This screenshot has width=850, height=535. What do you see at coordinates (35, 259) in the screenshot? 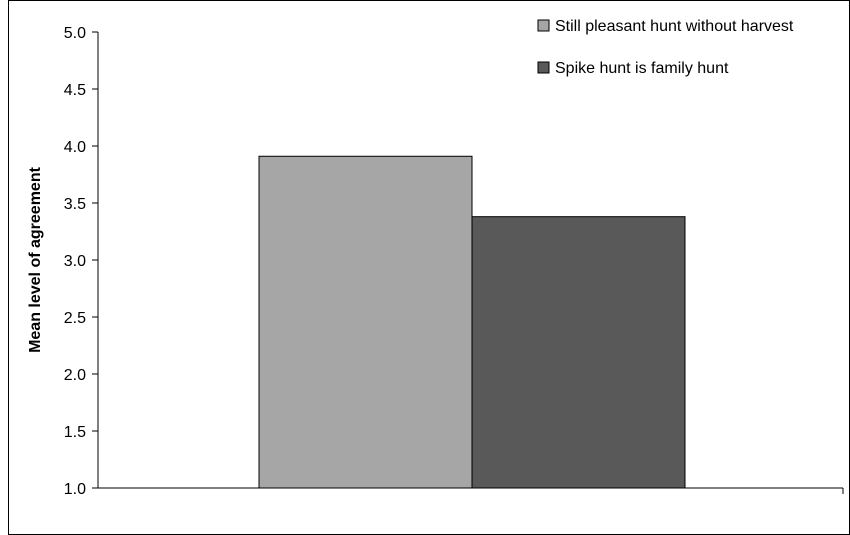
I see `y-axis-title: Mean level of agreement` at bounding box center [35, 259].